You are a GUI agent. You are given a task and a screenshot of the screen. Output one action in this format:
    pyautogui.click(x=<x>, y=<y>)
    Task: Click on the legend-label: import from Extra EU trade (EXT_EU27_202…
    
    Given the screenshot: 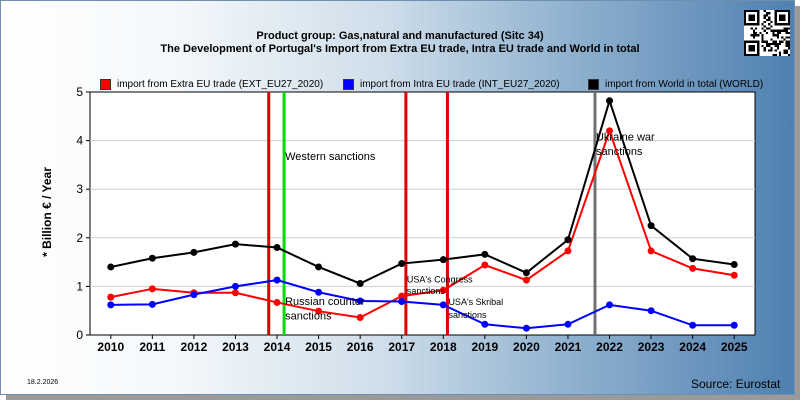 What is the action you would take?
    pyautogui.click(x=220, y=84)
    